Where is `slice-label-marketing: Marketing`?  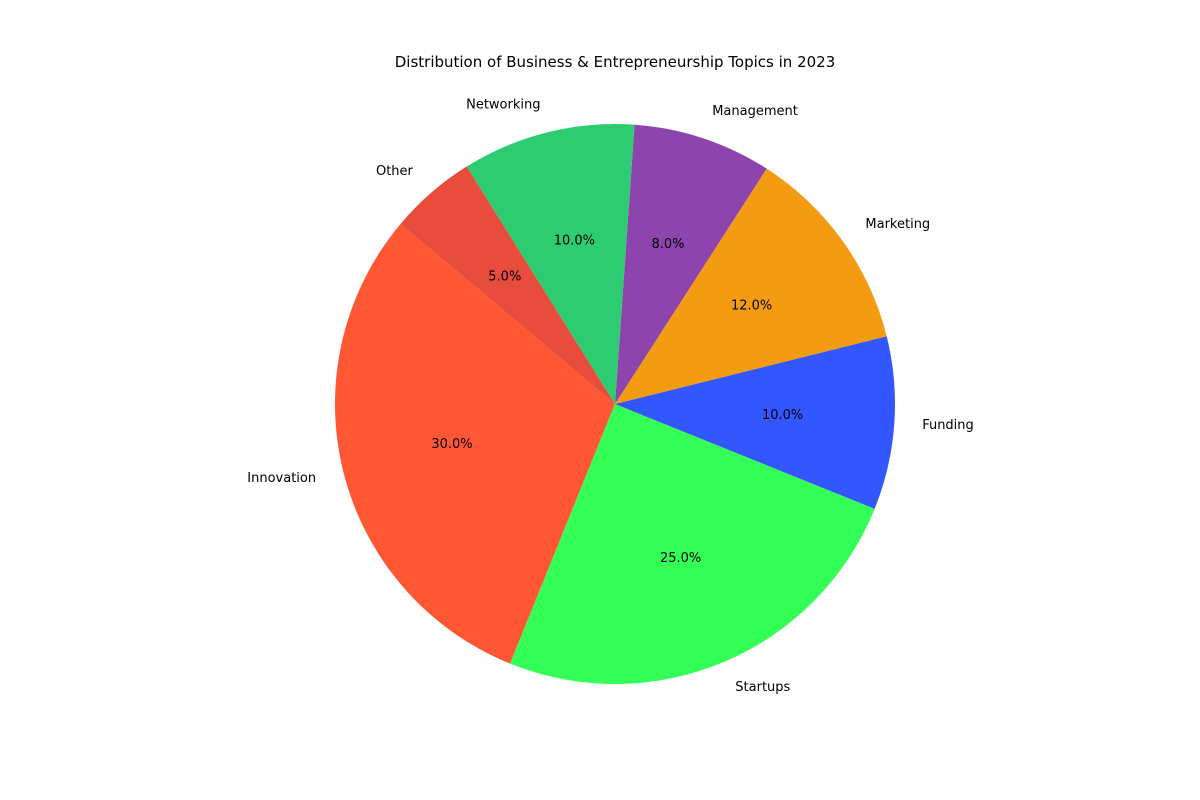
slice-label-marketing: Marketing is located at coordinates (897, 224).